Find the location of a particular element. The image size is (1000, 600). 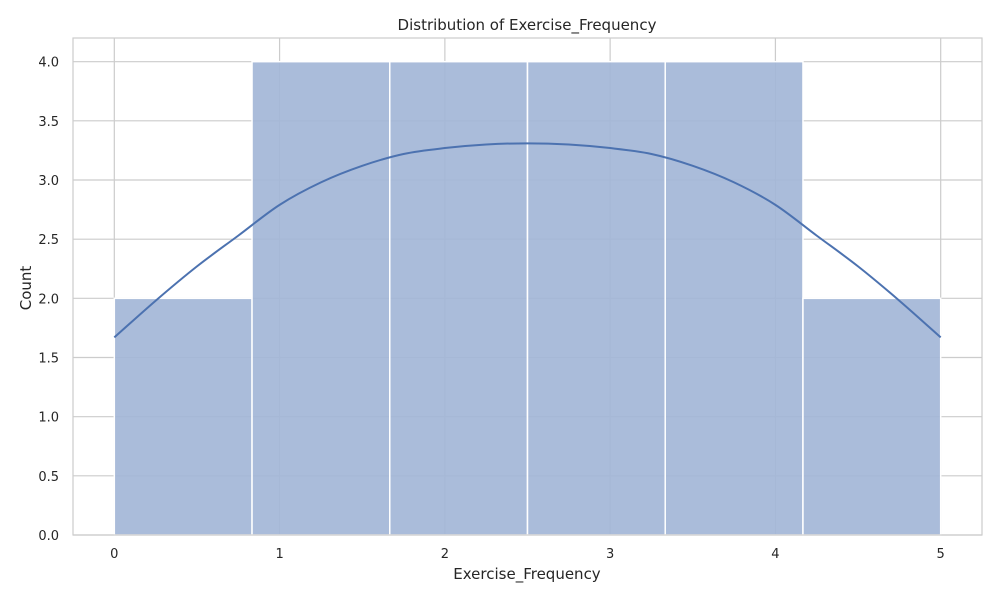

x-tick-label: 1 is located at coordinates (279, 554).